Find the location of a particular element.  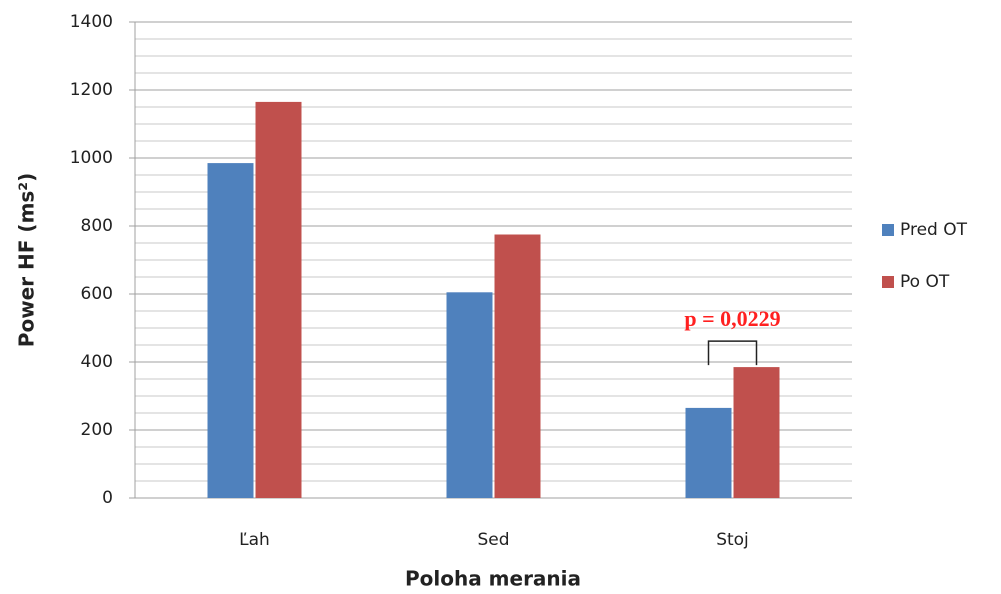

legend-label: Po OT is located at coordinates (925, 282).